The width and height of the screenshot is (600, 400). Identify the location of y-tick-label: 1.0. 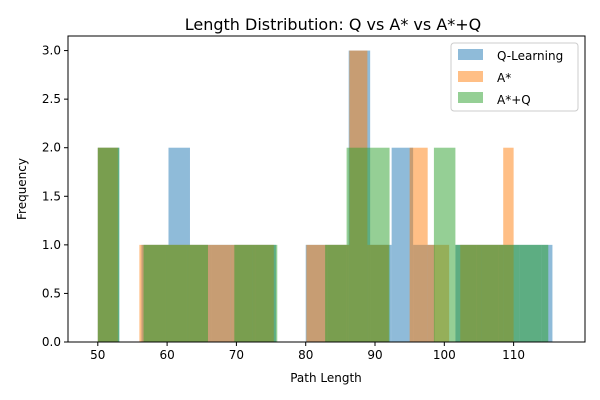
(51, 245).